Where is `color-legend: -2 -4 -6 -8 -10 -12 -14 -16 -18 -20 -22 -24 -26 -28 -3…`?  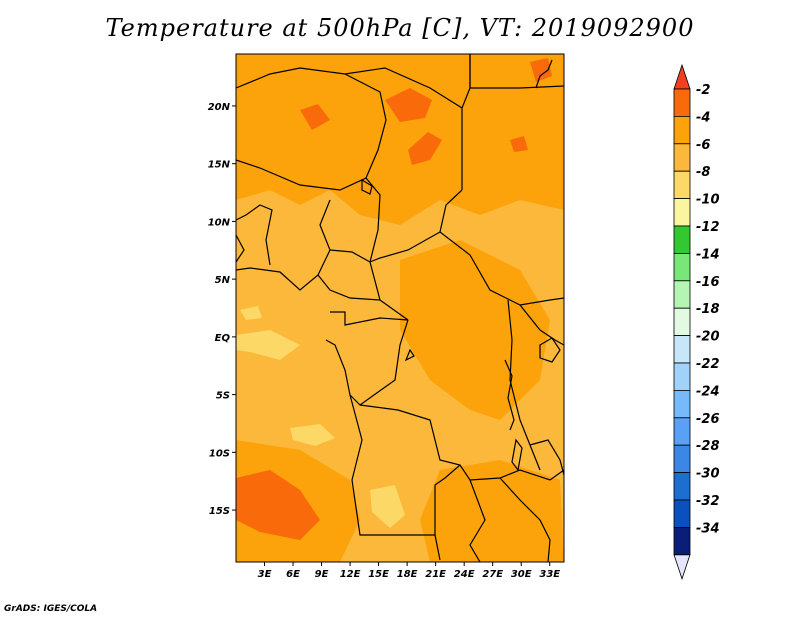 color-legend: -2 -4 -6 -8 -10 -12 -14 -16 -18 -20 -22 -24 -26 -28 -3… is located at coordinates (696, 322).